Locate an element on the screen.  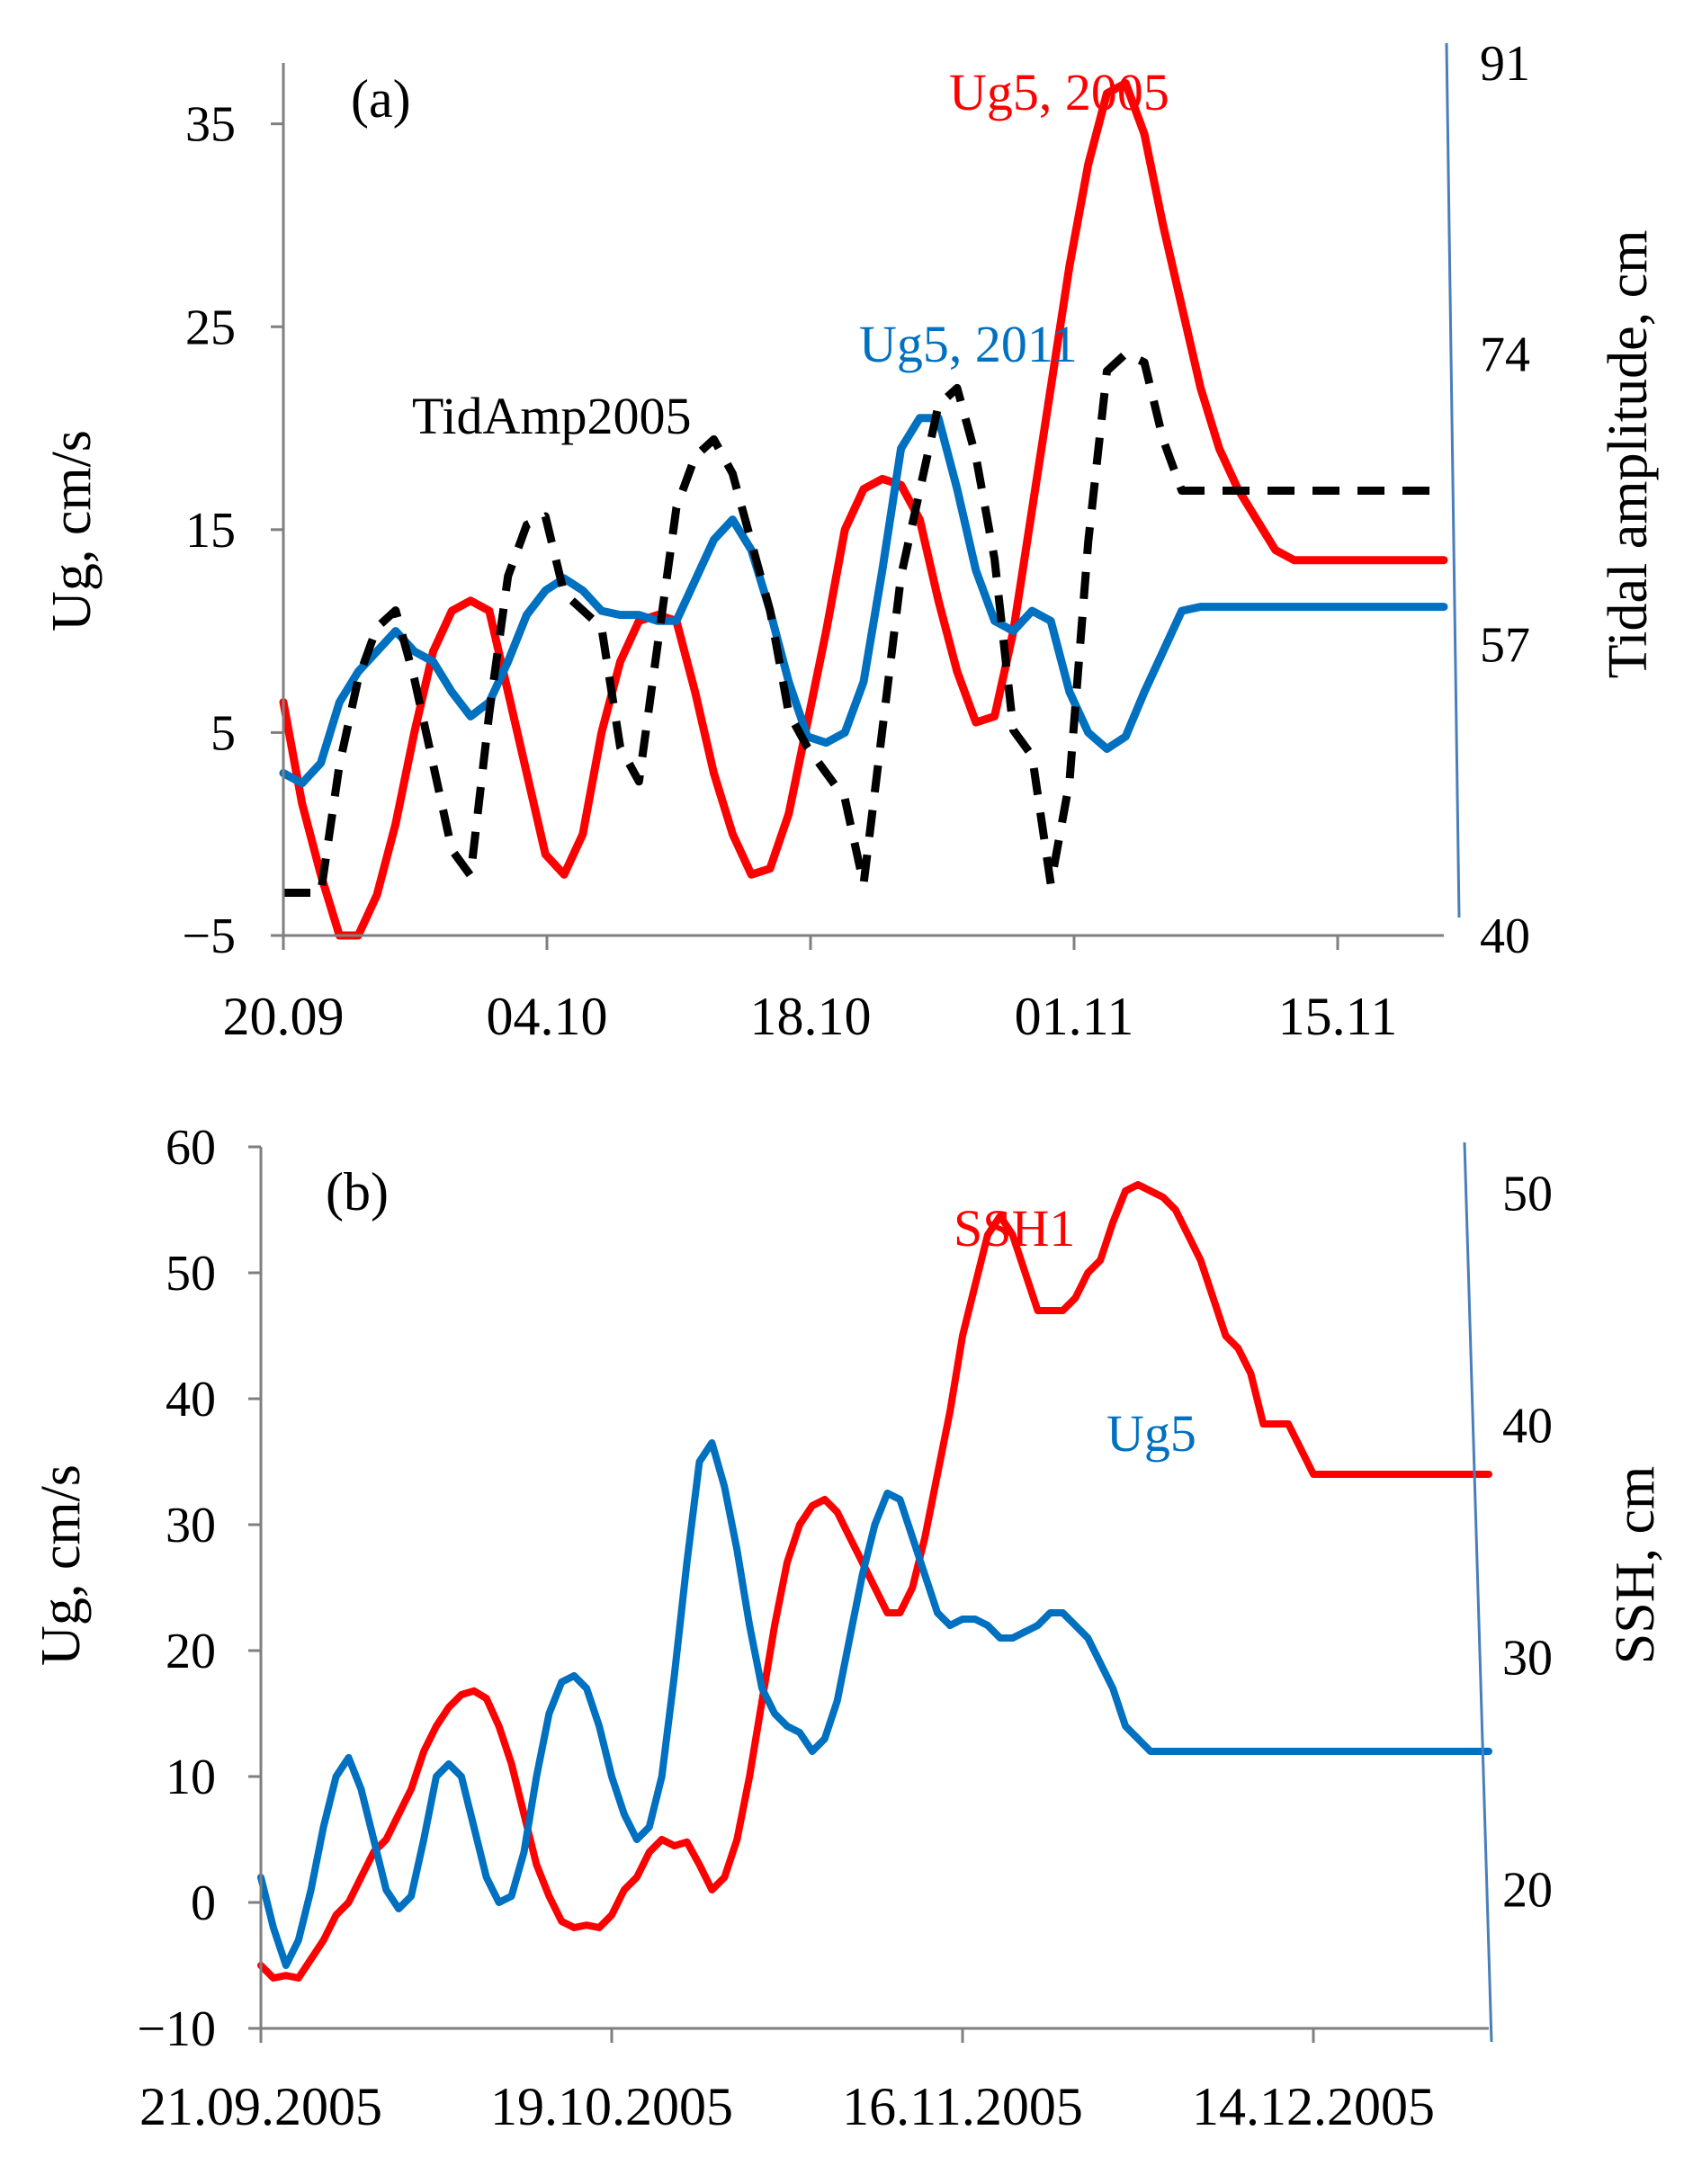
series-label-tidamp2005: TidAmp2005 is located at coordinates (552, 416).